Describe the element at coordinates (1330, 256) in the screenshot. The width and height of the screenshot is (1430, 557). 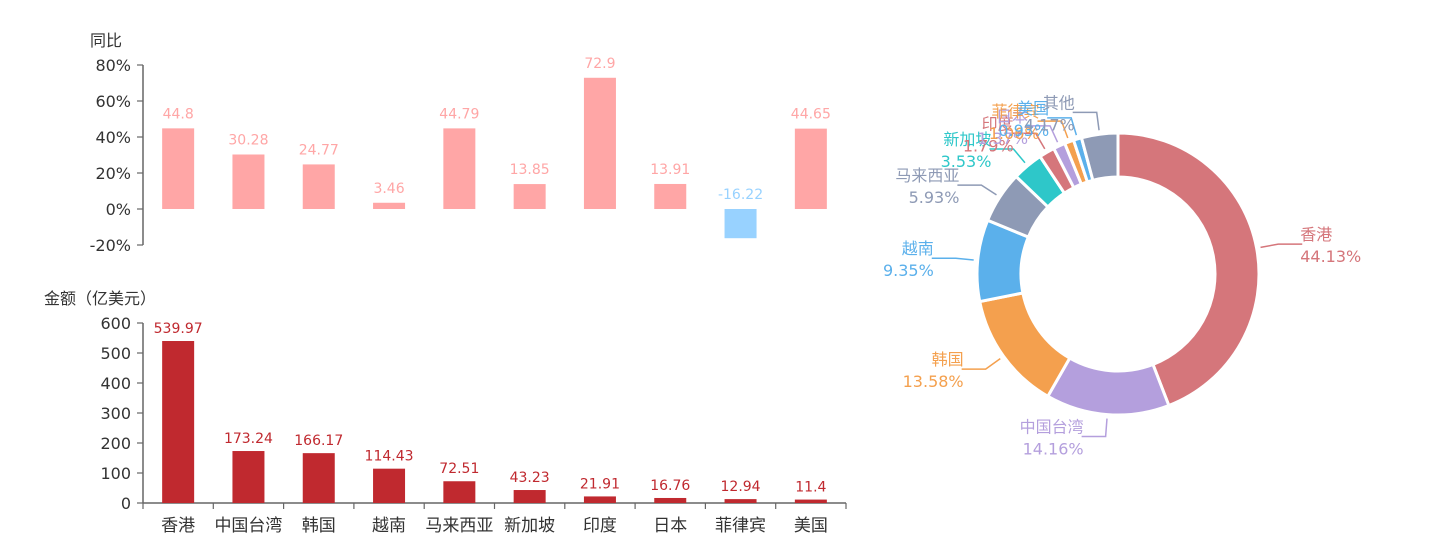
I see `donut-slice-percent: 44.13%` at that location.